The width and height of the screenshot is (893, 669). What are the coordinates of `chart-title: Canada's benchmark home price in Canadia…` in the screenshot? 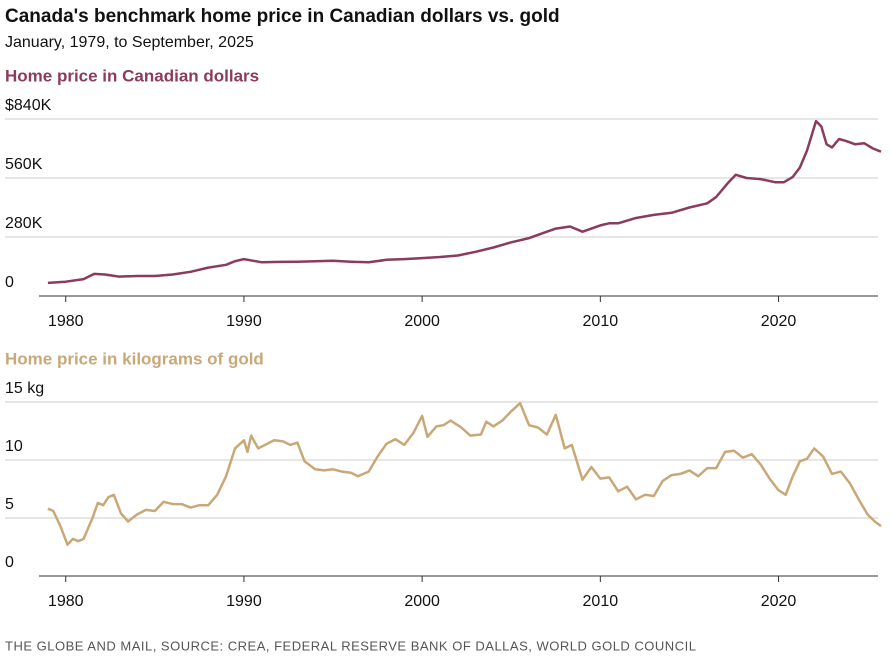 It's located at (282, 16).